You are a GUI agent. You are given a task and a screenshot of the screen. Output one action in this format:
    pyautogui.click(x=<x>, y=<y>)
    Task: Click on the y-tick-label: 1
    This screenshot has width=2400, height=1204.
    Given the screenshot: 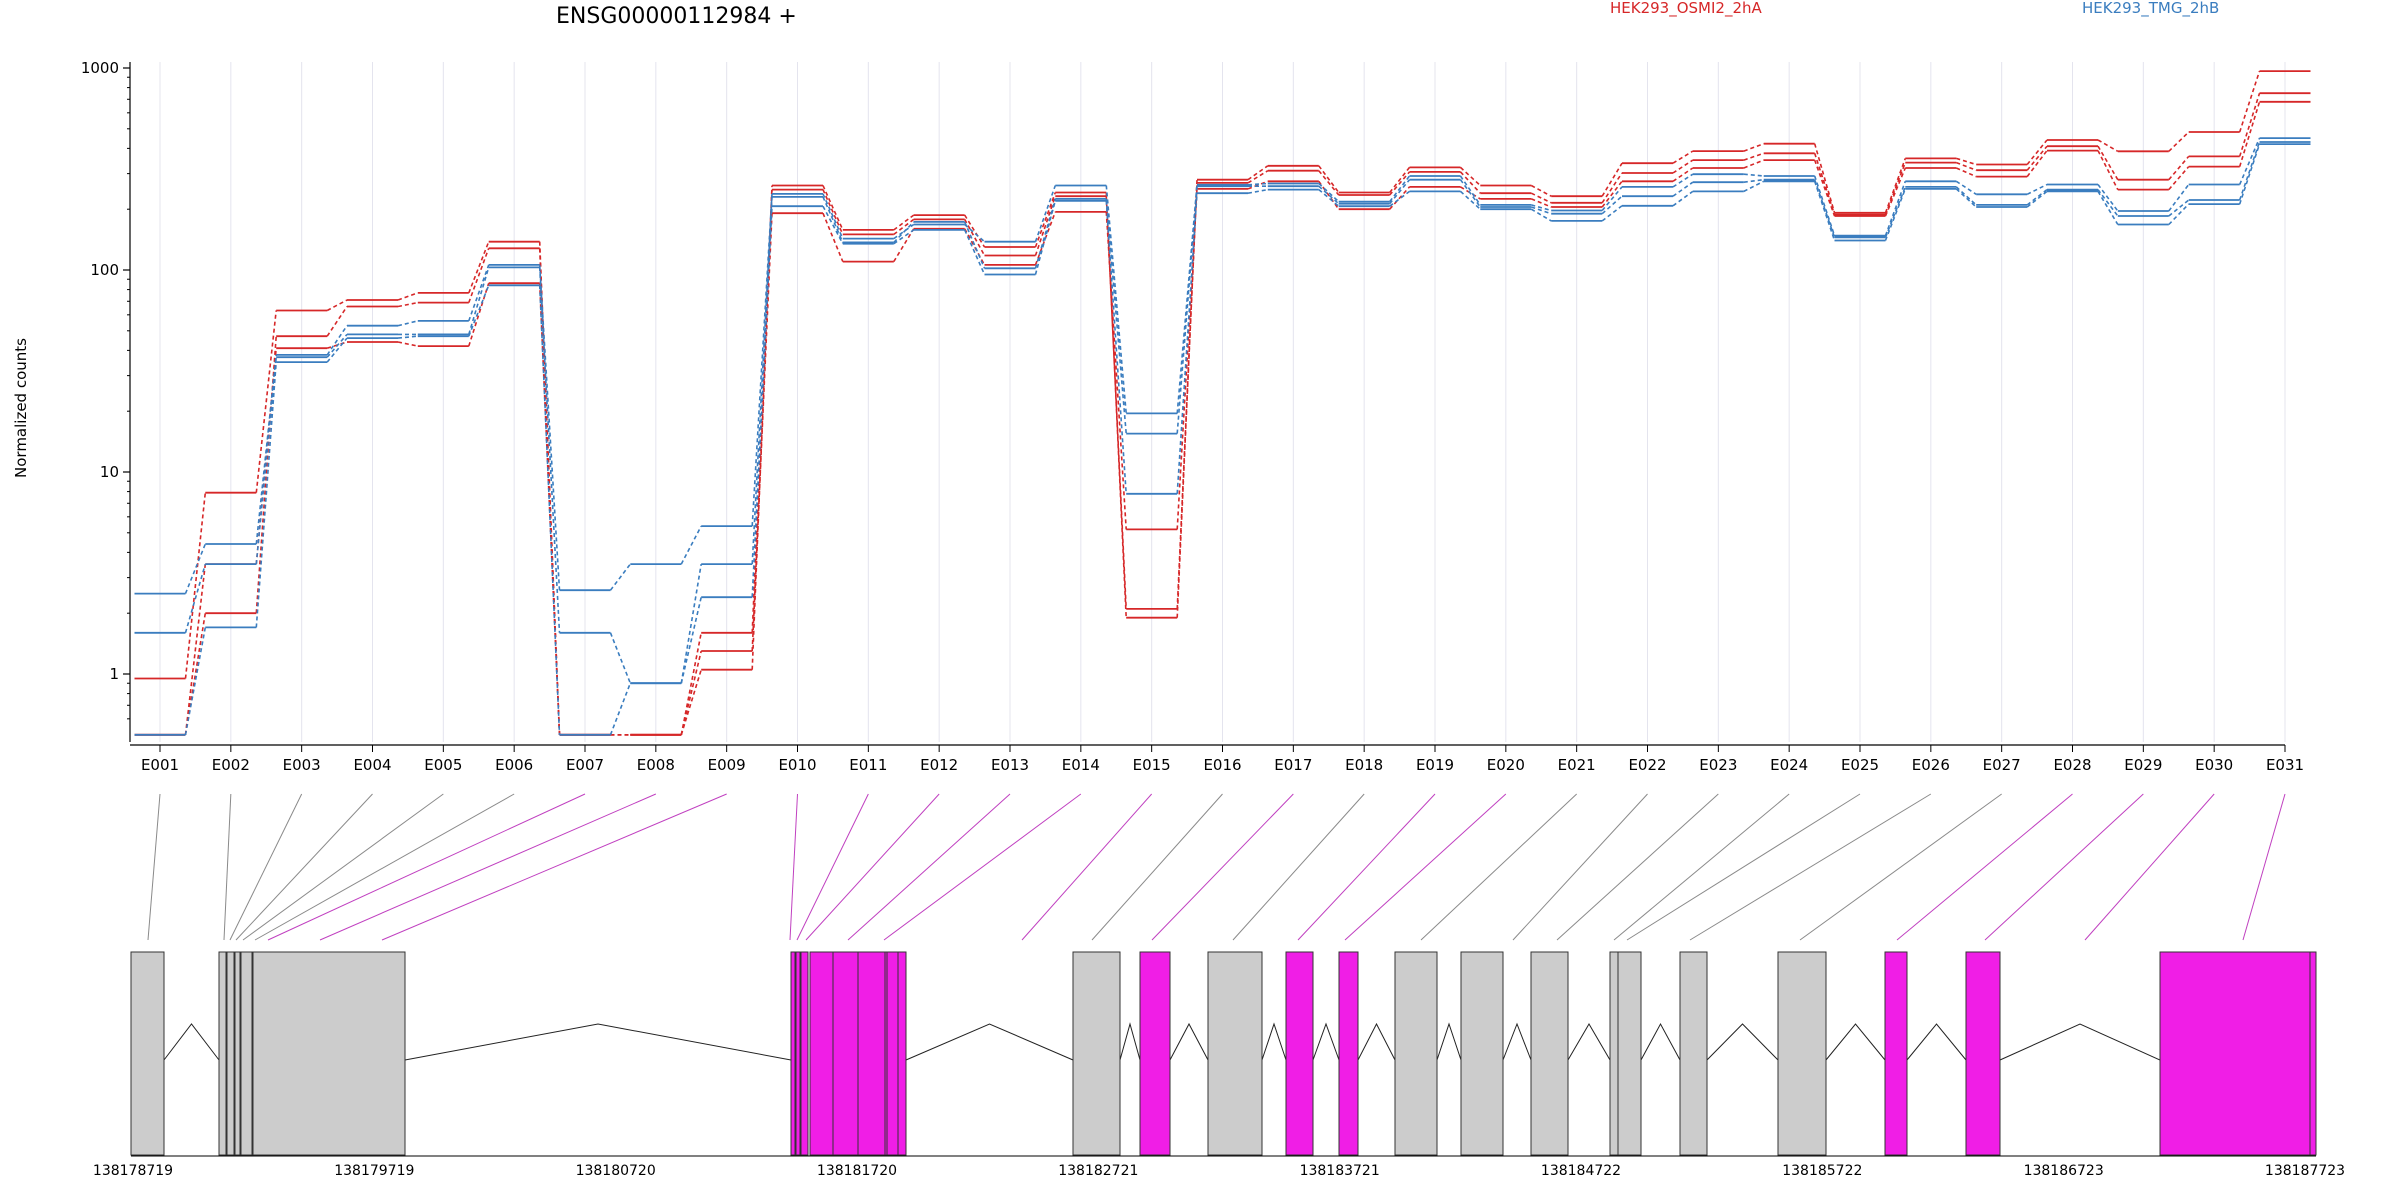 What is the action you would take?
    pyautogui.click(x=114, y=674)
    